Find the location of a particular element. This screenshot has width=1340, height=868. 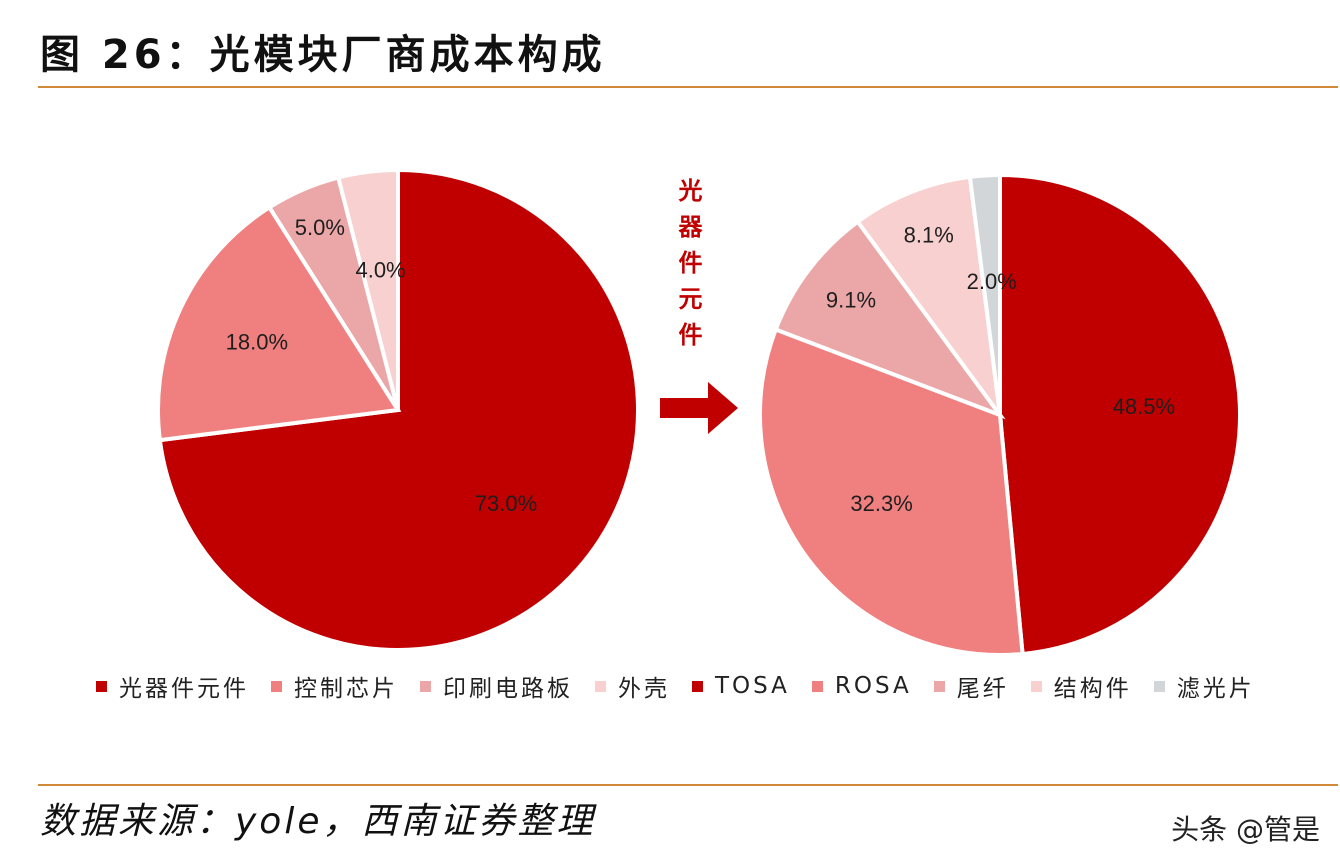

pie-left-label-2: 5.0% is located at coordinates (320, 227).